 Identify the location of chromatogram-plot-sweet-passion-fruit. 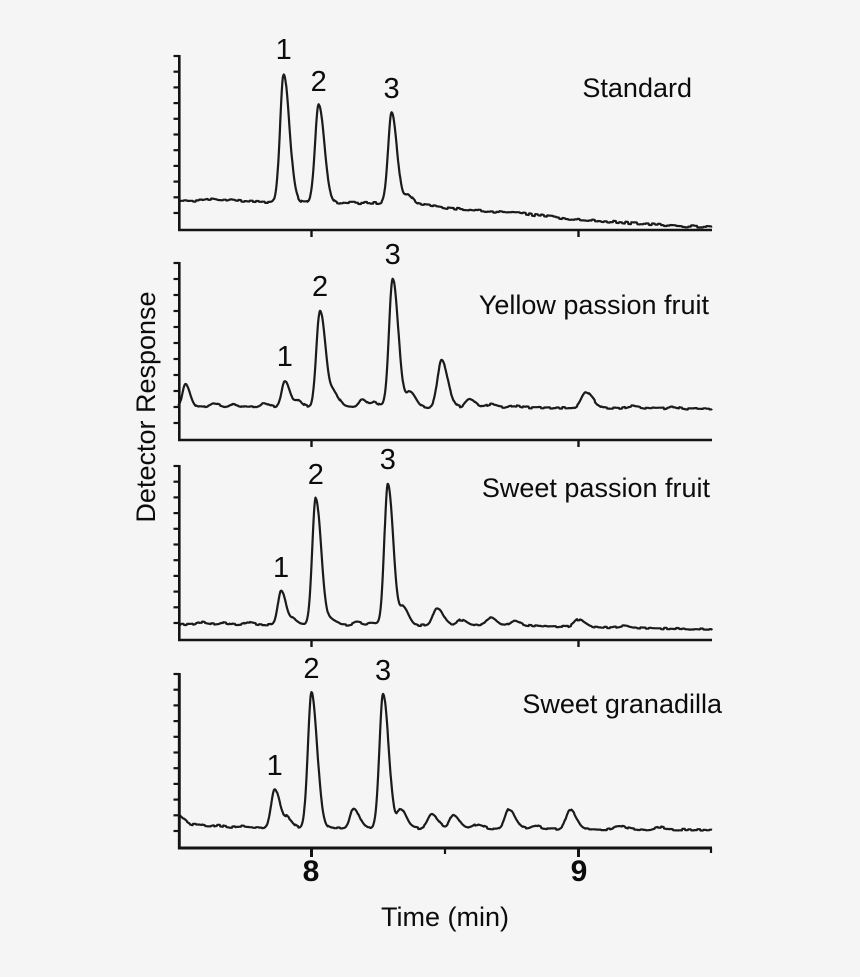
(443, 555).